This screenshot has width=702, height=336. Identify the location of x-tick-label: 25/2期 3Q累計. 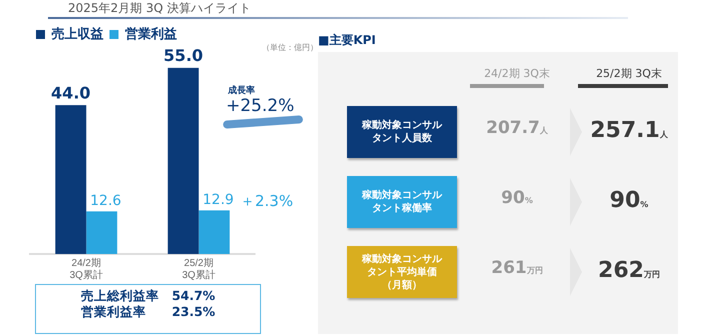
(199, 268).